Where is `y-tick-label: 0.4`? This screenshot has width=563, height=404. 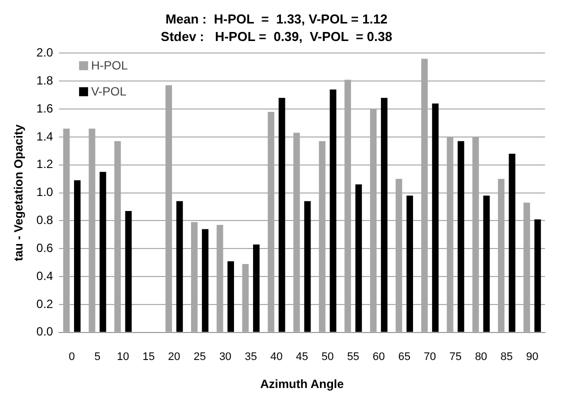 y-tick-label: 0.4 is located at coordinates (45, 275).